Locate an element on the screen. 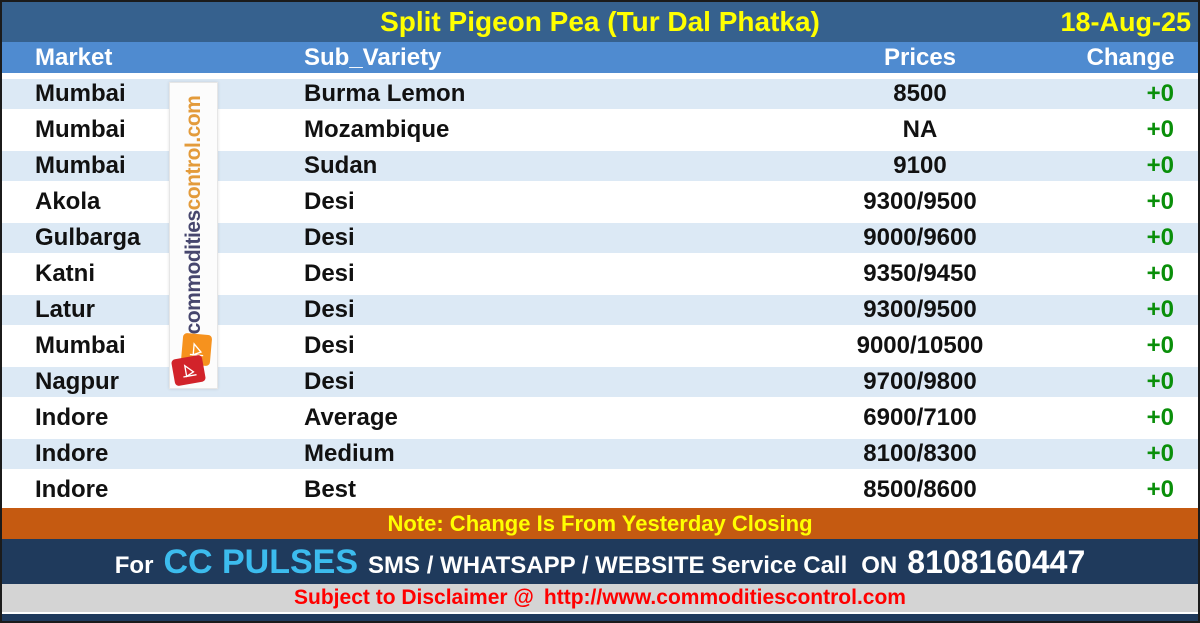  column-header-market: Market is located at coordinates (134, 59).